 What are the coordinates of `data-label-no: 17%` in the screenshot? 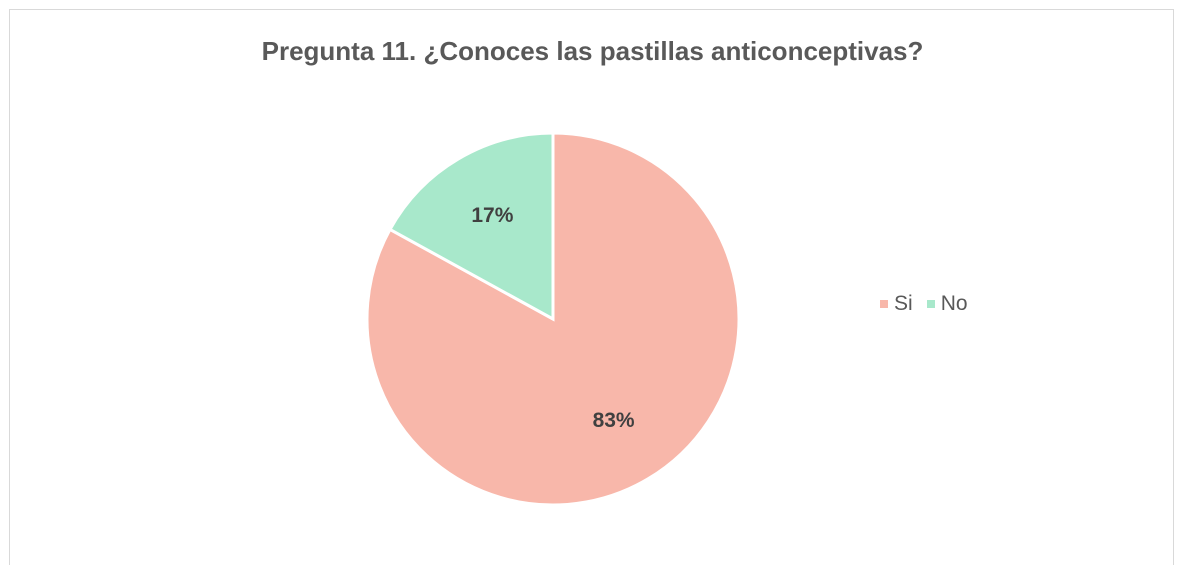 It's located at (492, 215).